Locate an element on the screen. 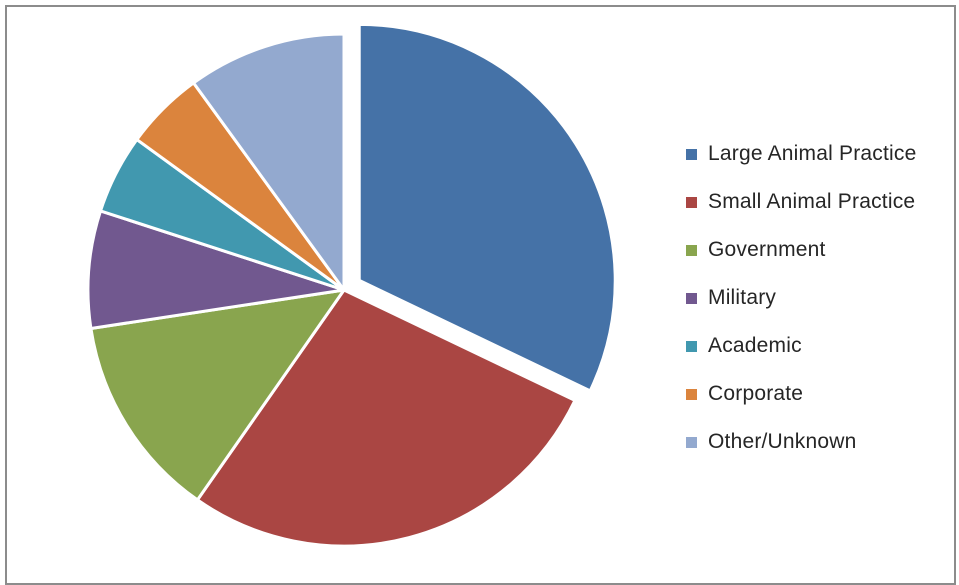 The image size is (959, 585). legend-label: Government is located at coordinates (767, 249).